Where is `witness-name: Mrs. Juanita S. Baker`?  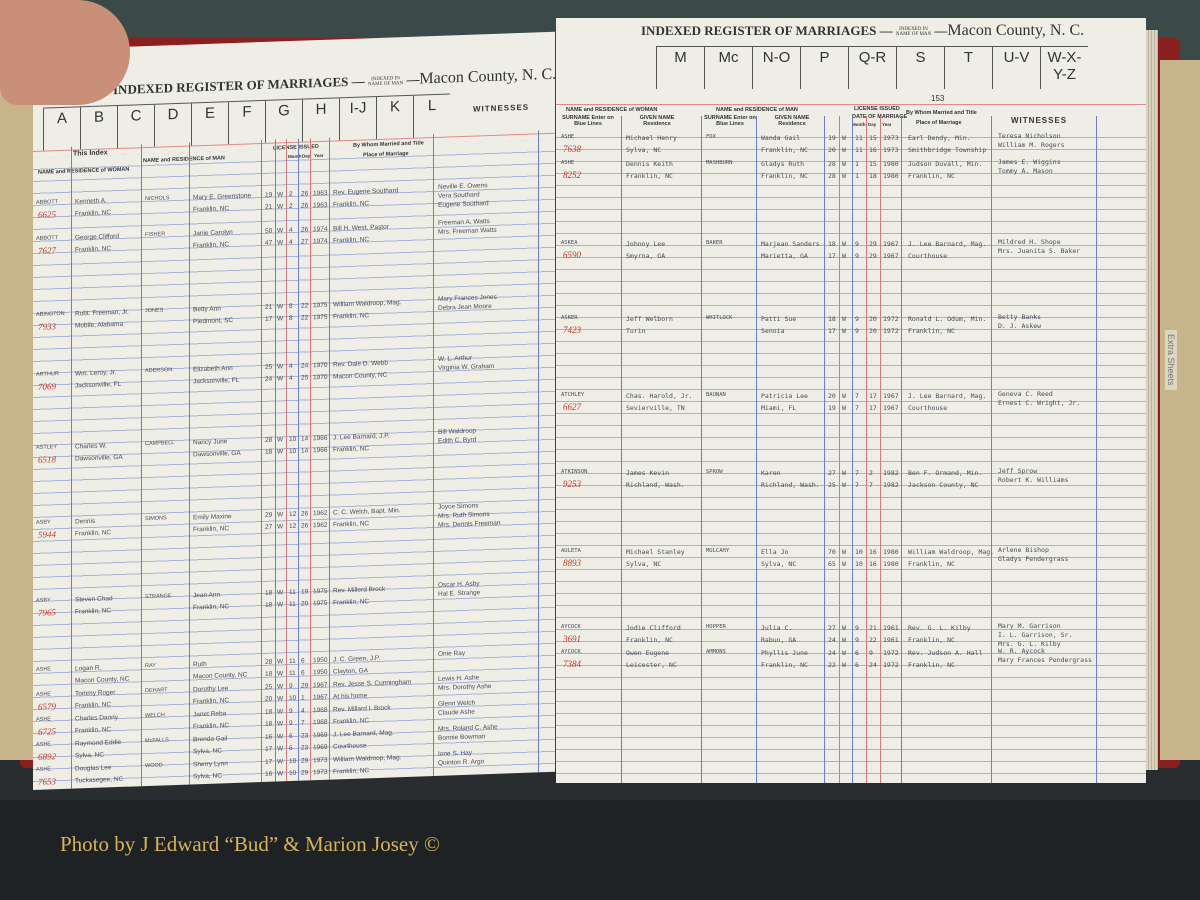 witness-name: Mrs. Juanita S. Baker is located at coordinates (1039, 251).